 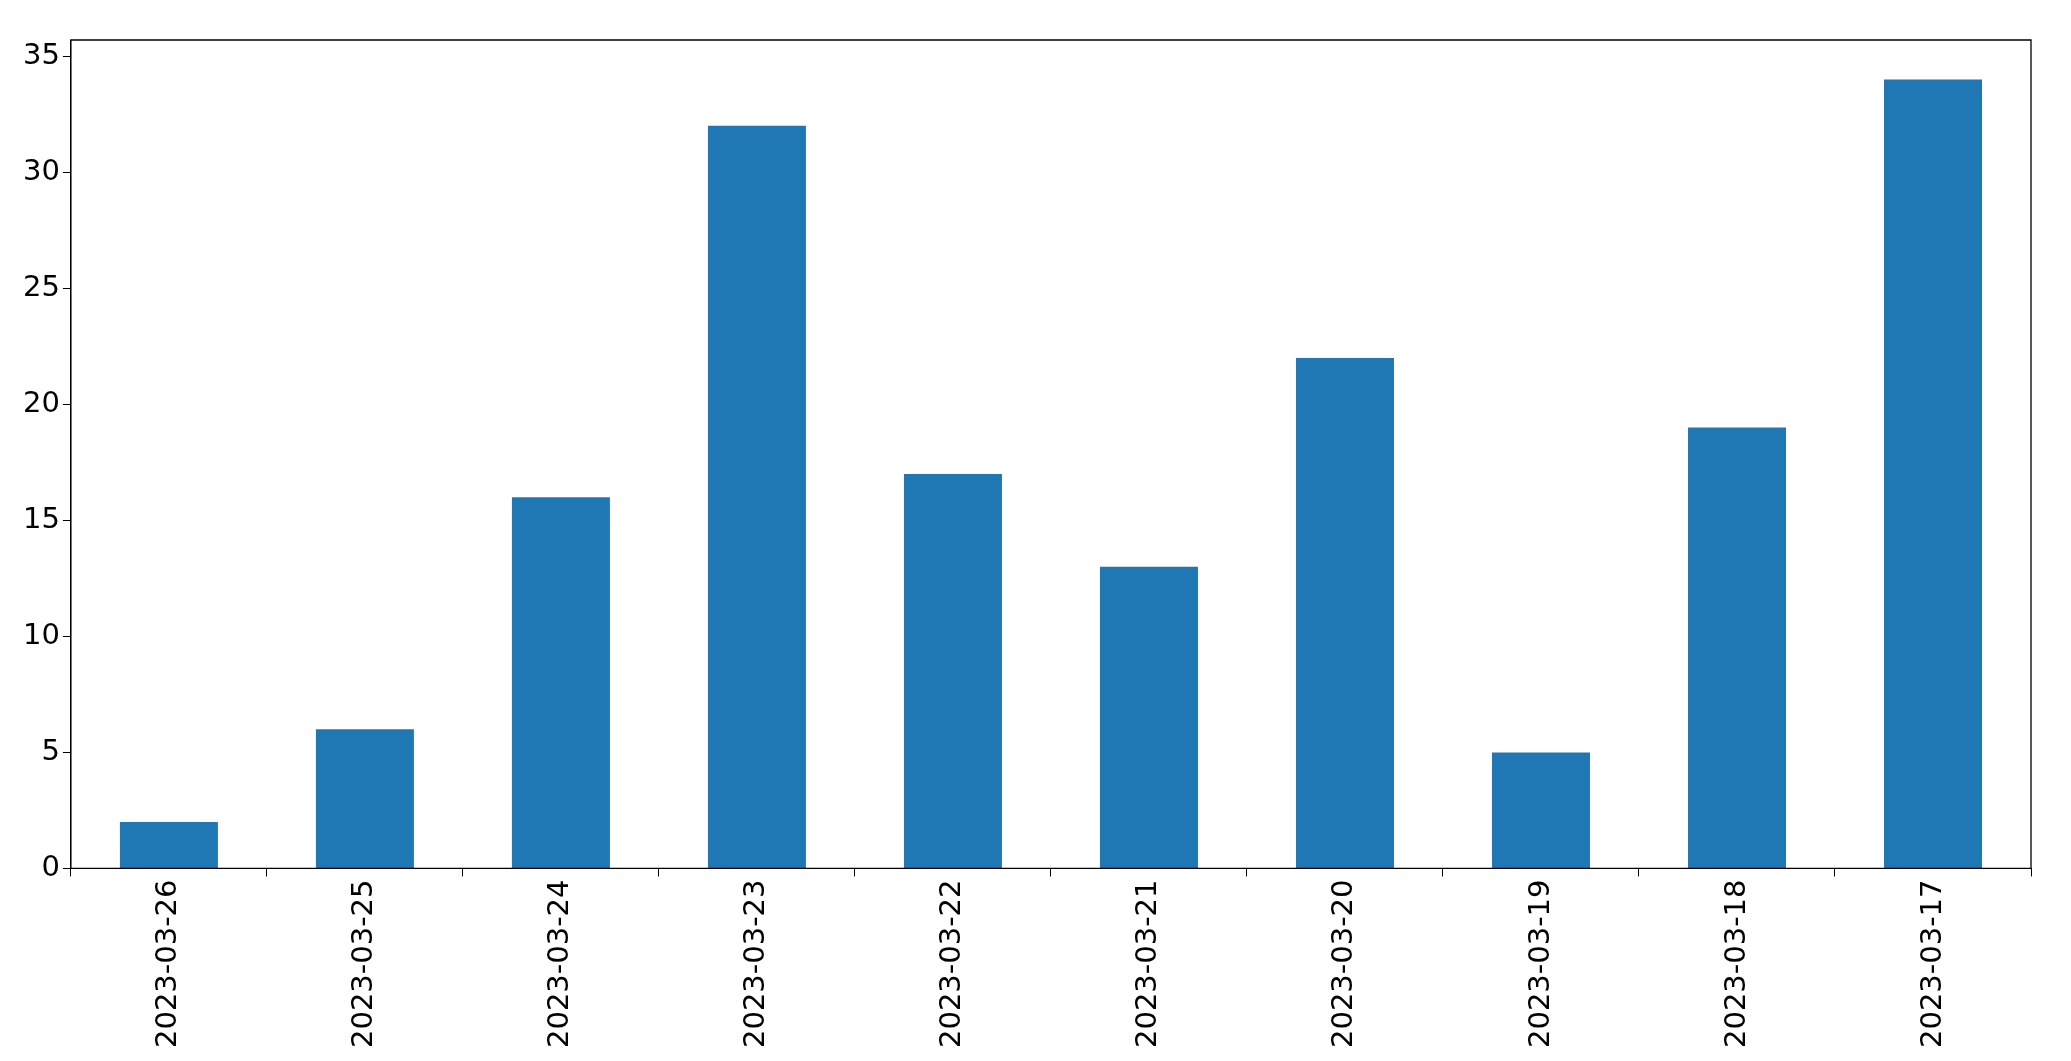 I want to click on y-tick-label: 25, so click(x=41, y=285).